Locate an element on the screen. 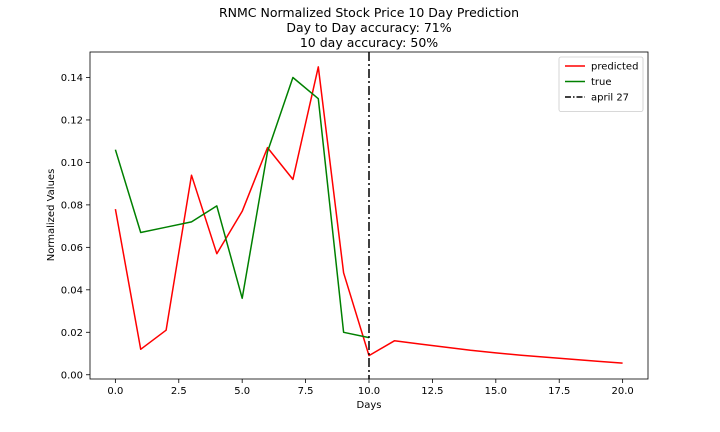 The width and height of the screenshot is (720, 432). x-tick-label: 0.0 is located at coordinates (115, 391).